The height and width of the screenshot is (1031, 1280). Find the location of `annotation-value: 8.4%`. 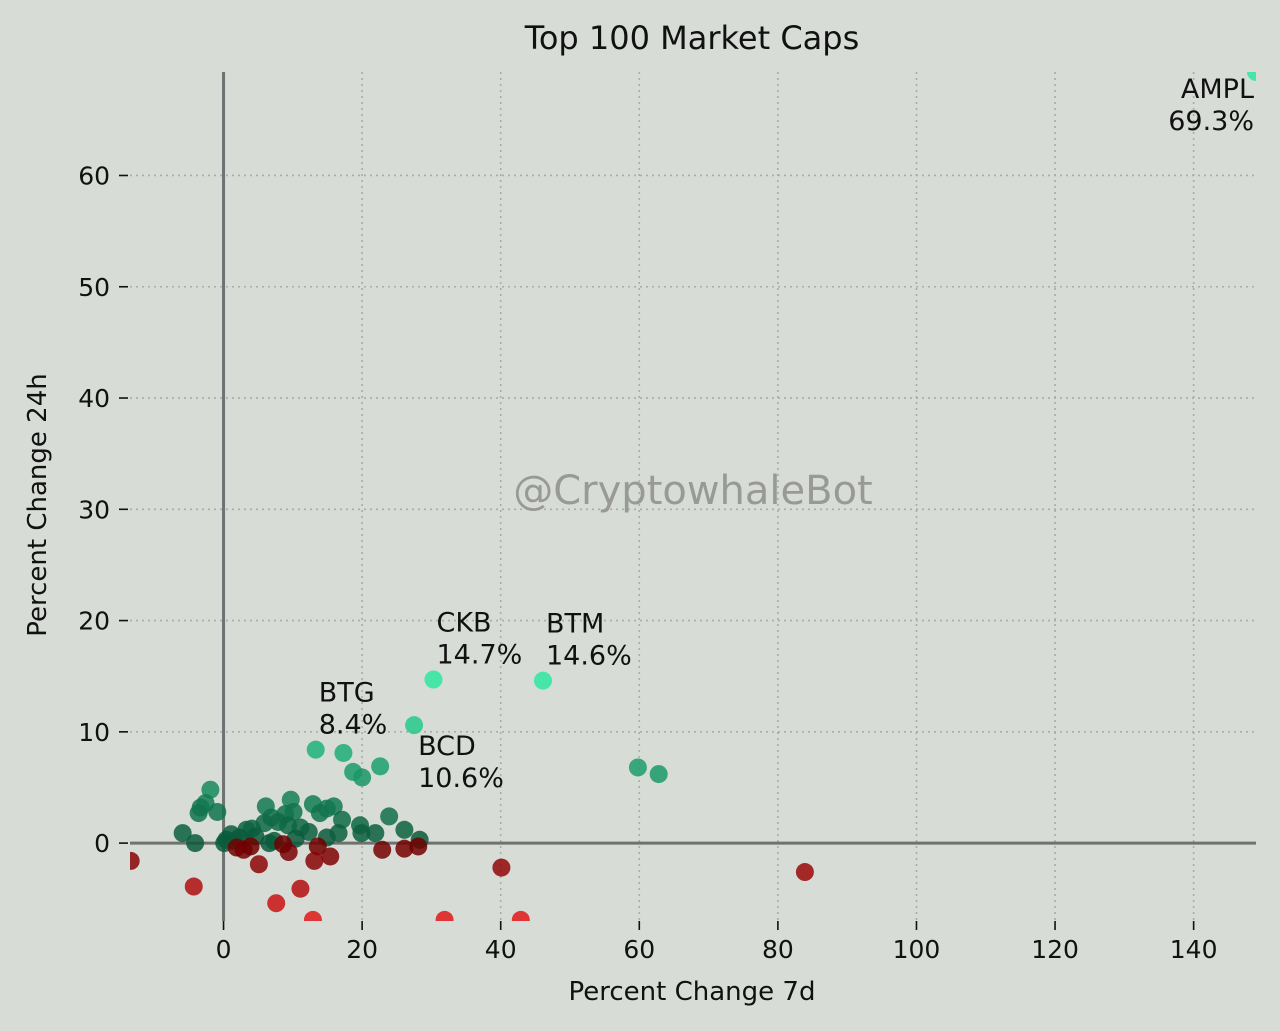

annotation-value: 8.4% is located at coordinates (353, 725).